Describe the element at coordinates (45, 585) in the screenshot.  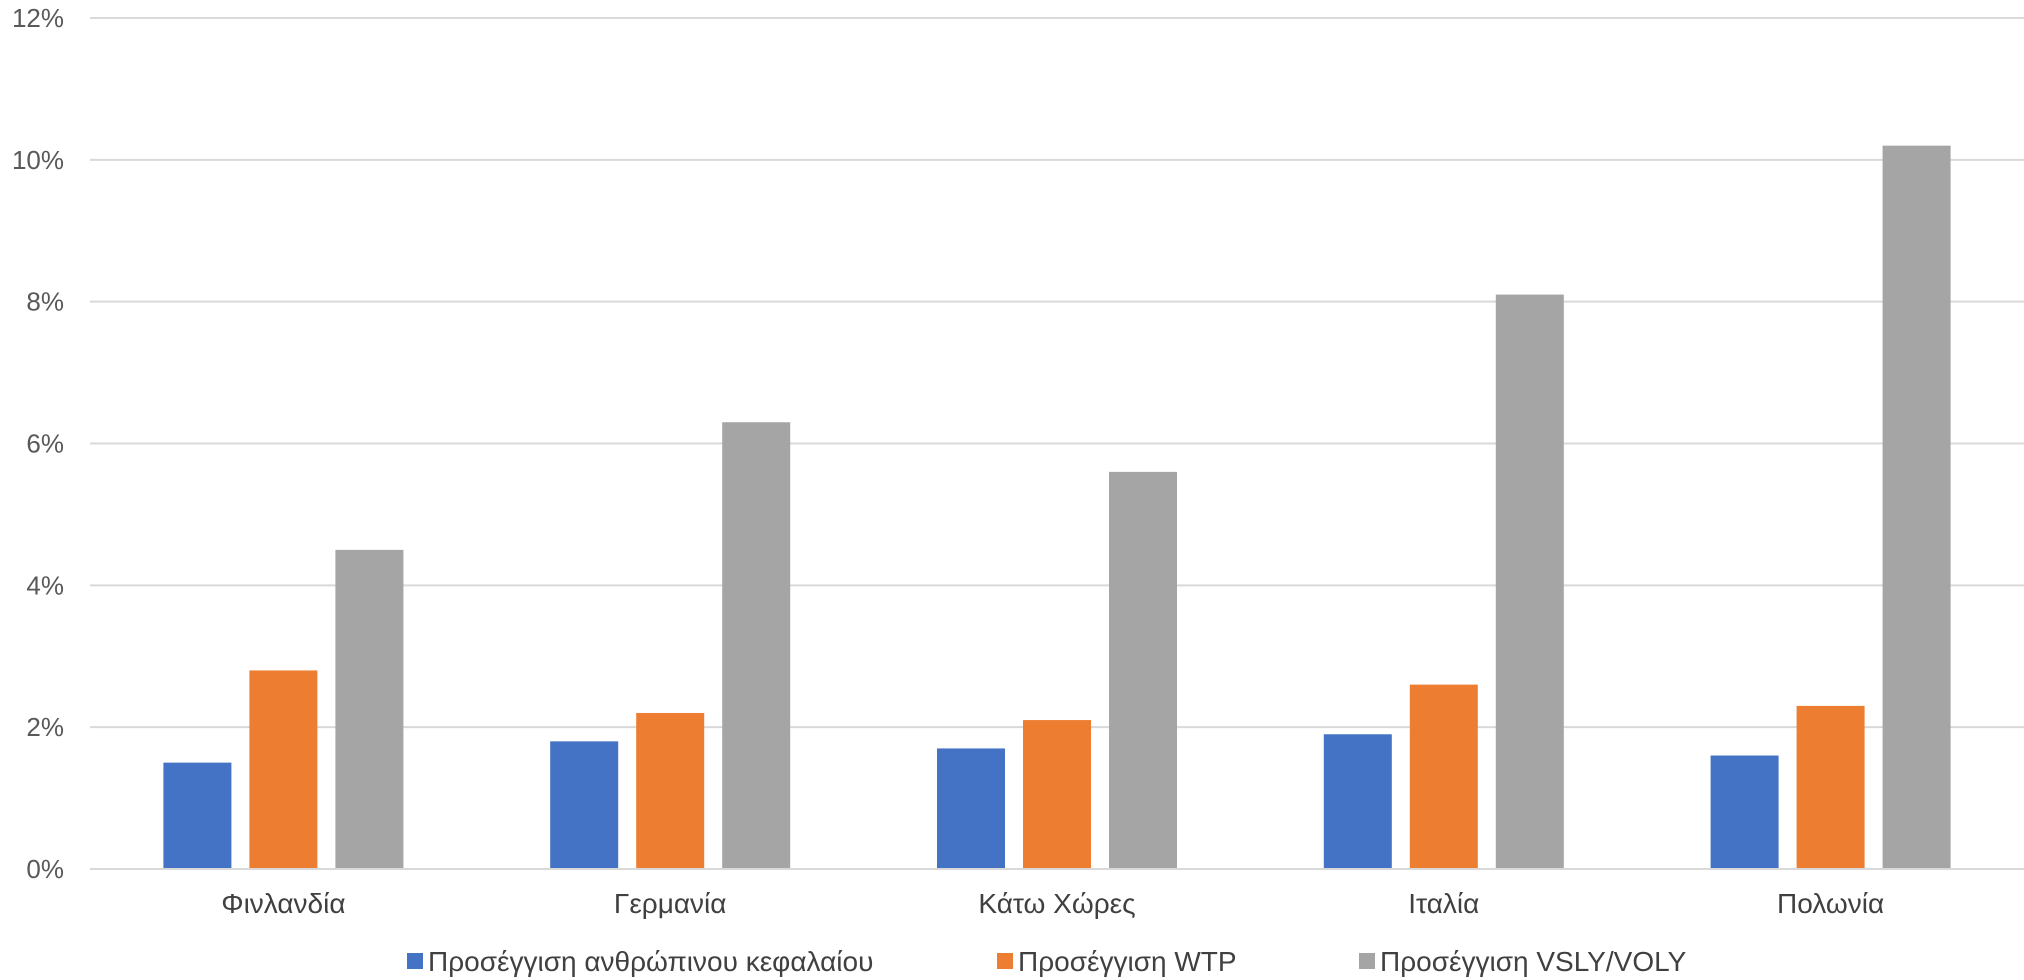
I see `y-tick-label: 4%` at that location.